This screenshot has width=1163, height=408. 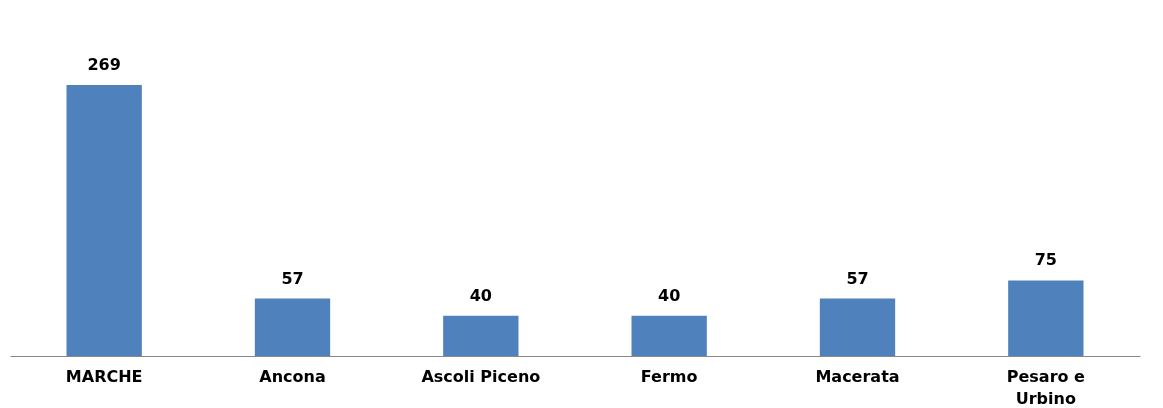 I want to click on x-tick-label: Ascoli Piceno, so click(x=481, y=376).